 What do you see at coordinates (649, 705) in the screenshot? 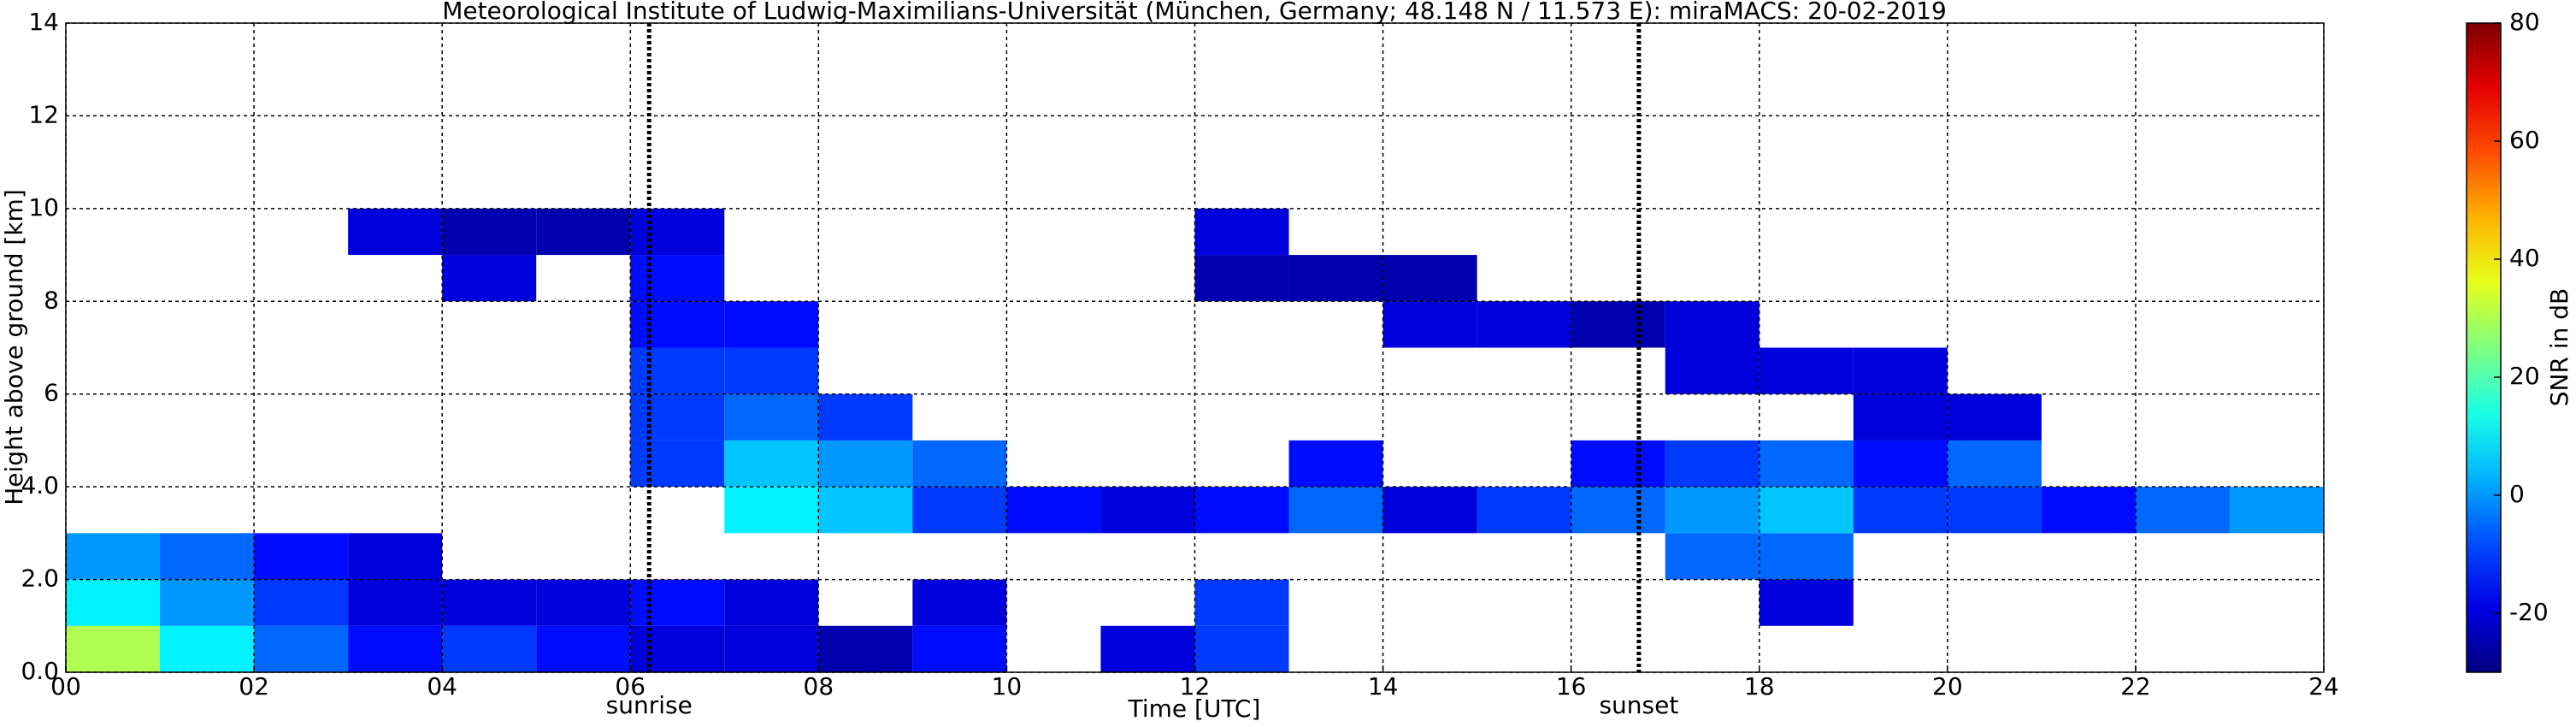
I see `annotation-label: sunrise` at bounding box center [649, 705].